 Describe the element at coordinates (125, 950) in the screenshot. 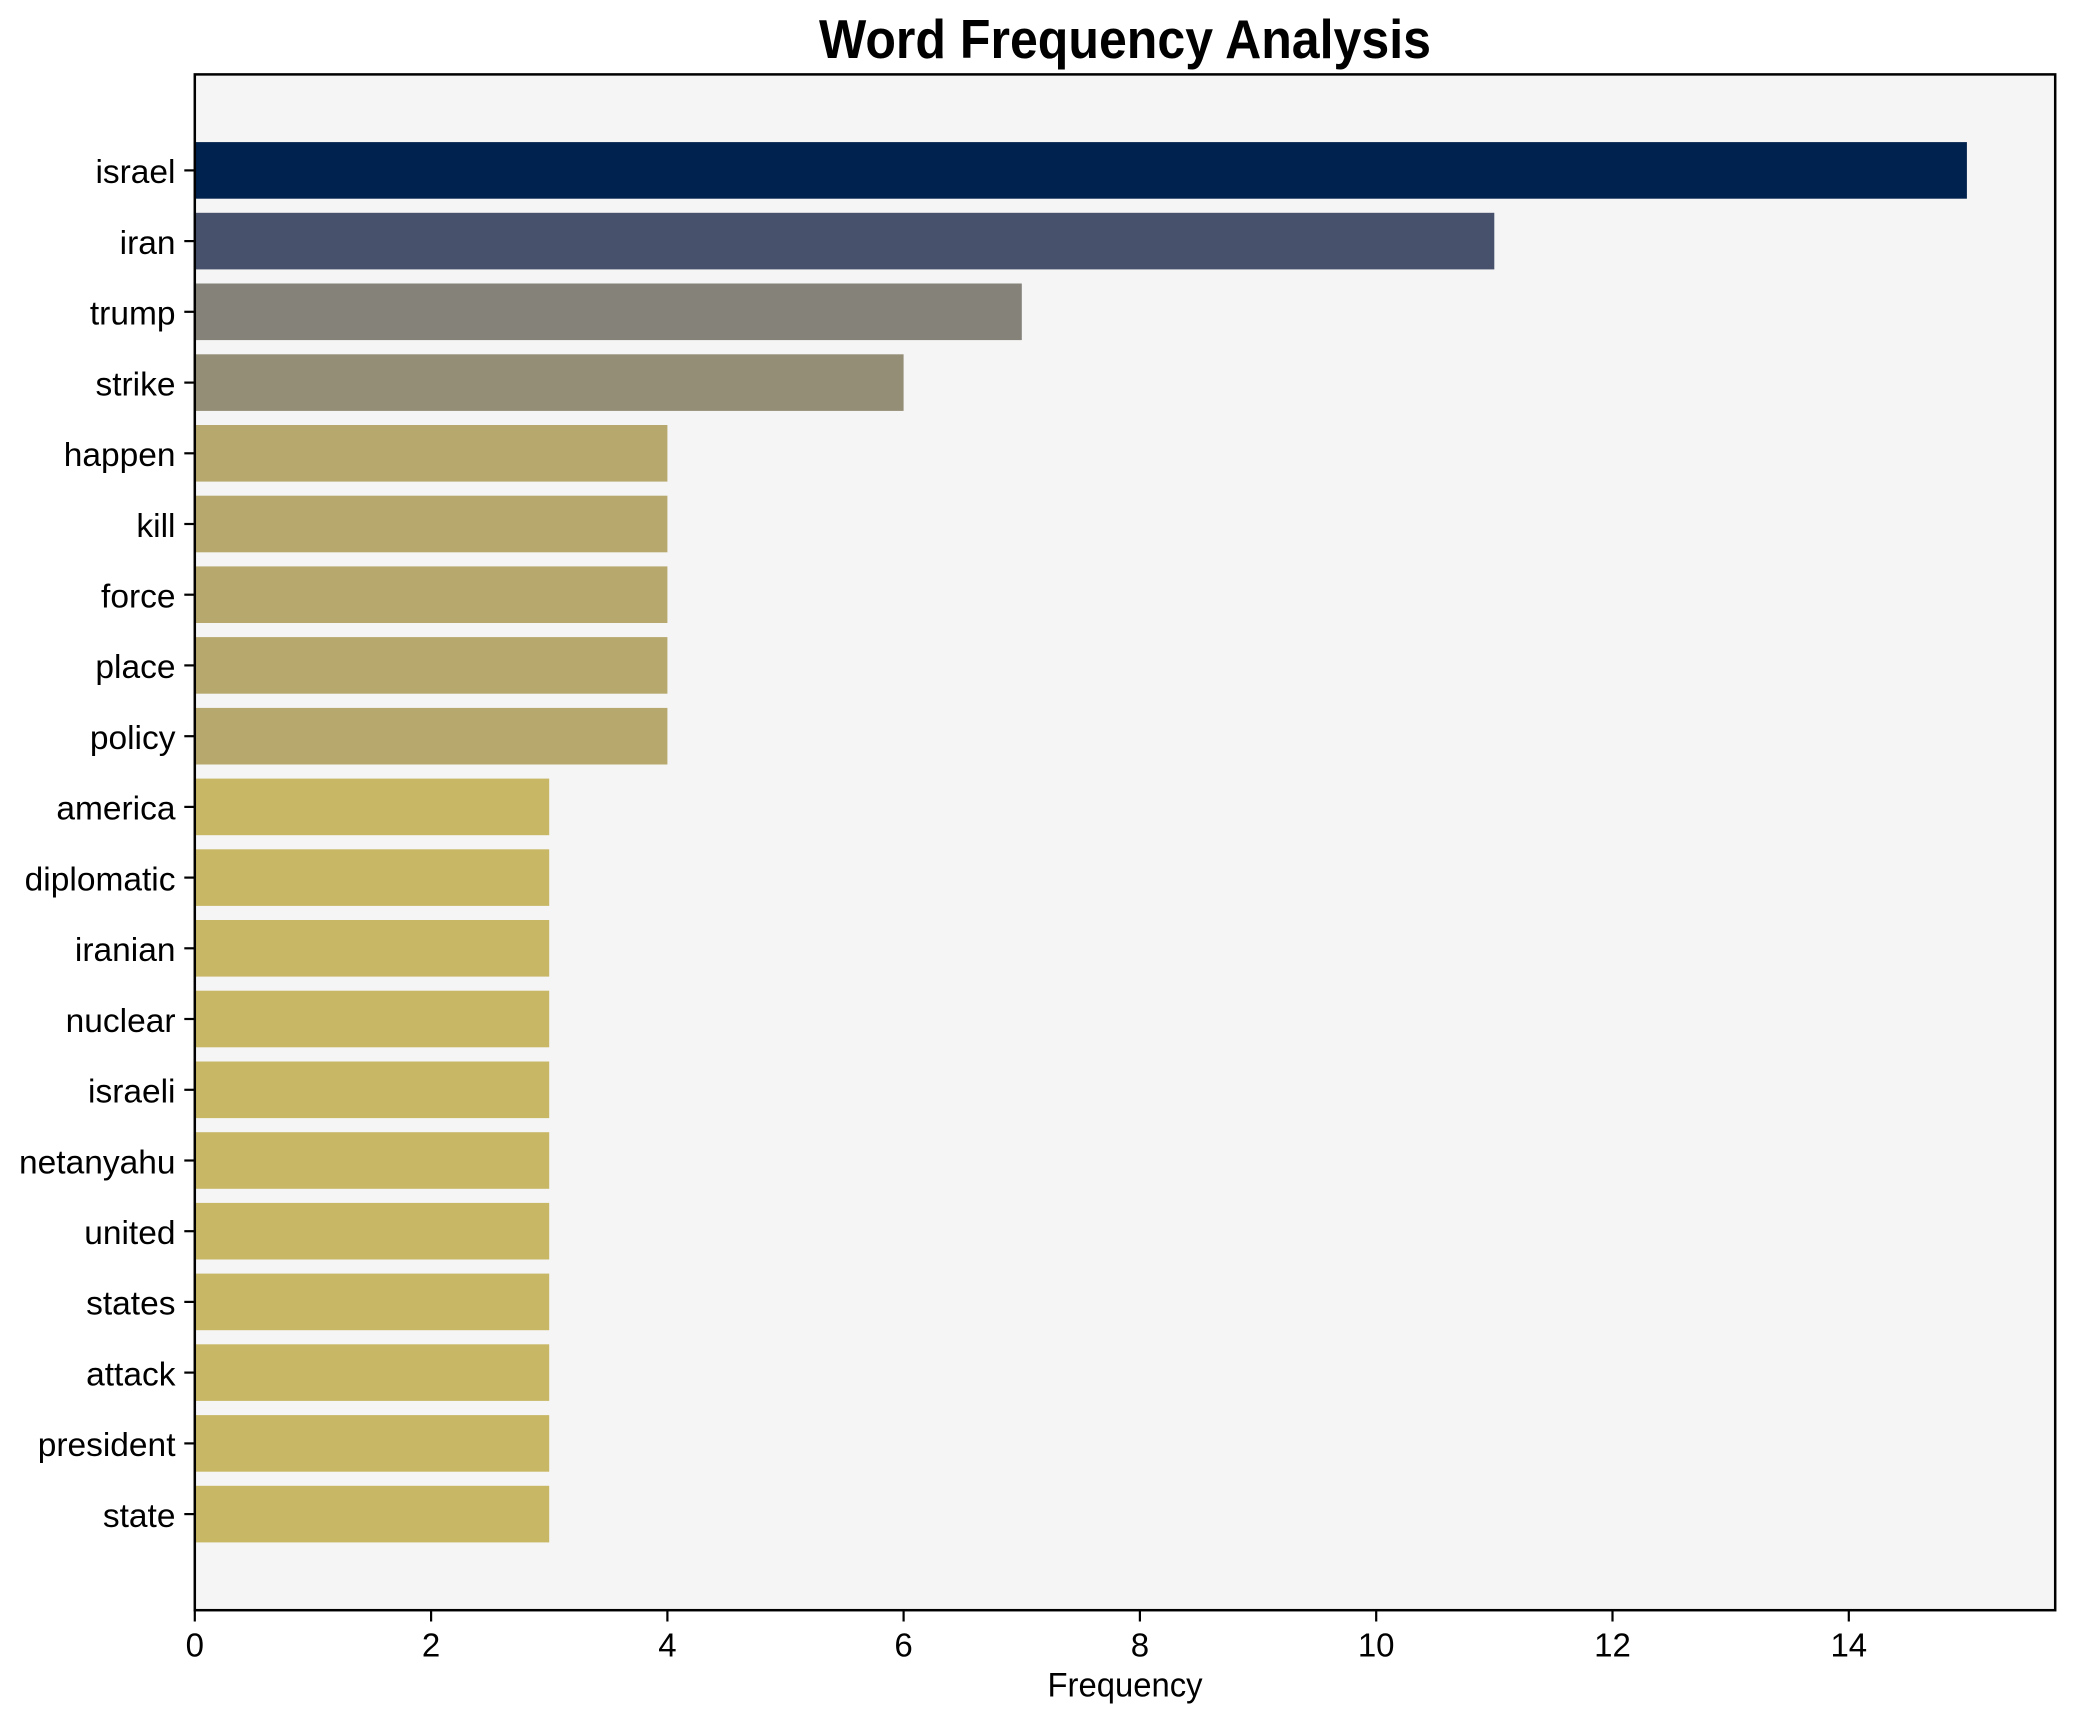

I see `svg-text: iranian` at that location.